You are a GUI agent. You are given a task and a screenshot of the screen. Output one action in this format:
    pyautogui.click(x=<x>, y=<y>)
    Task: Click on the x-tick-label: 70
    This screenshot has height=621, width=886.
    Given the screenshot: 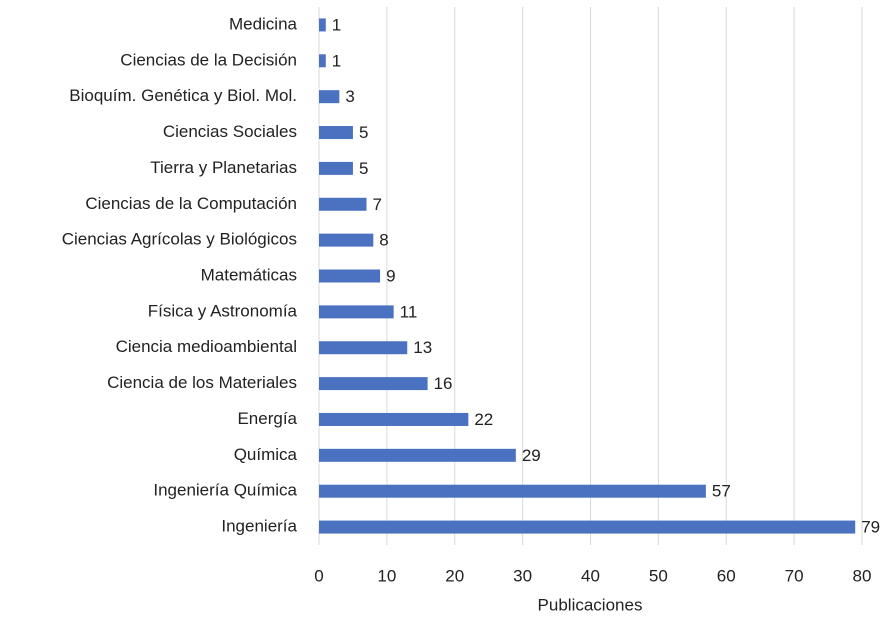 What is the action you would take?
    pyautogui.click(x=794, y=575)
    